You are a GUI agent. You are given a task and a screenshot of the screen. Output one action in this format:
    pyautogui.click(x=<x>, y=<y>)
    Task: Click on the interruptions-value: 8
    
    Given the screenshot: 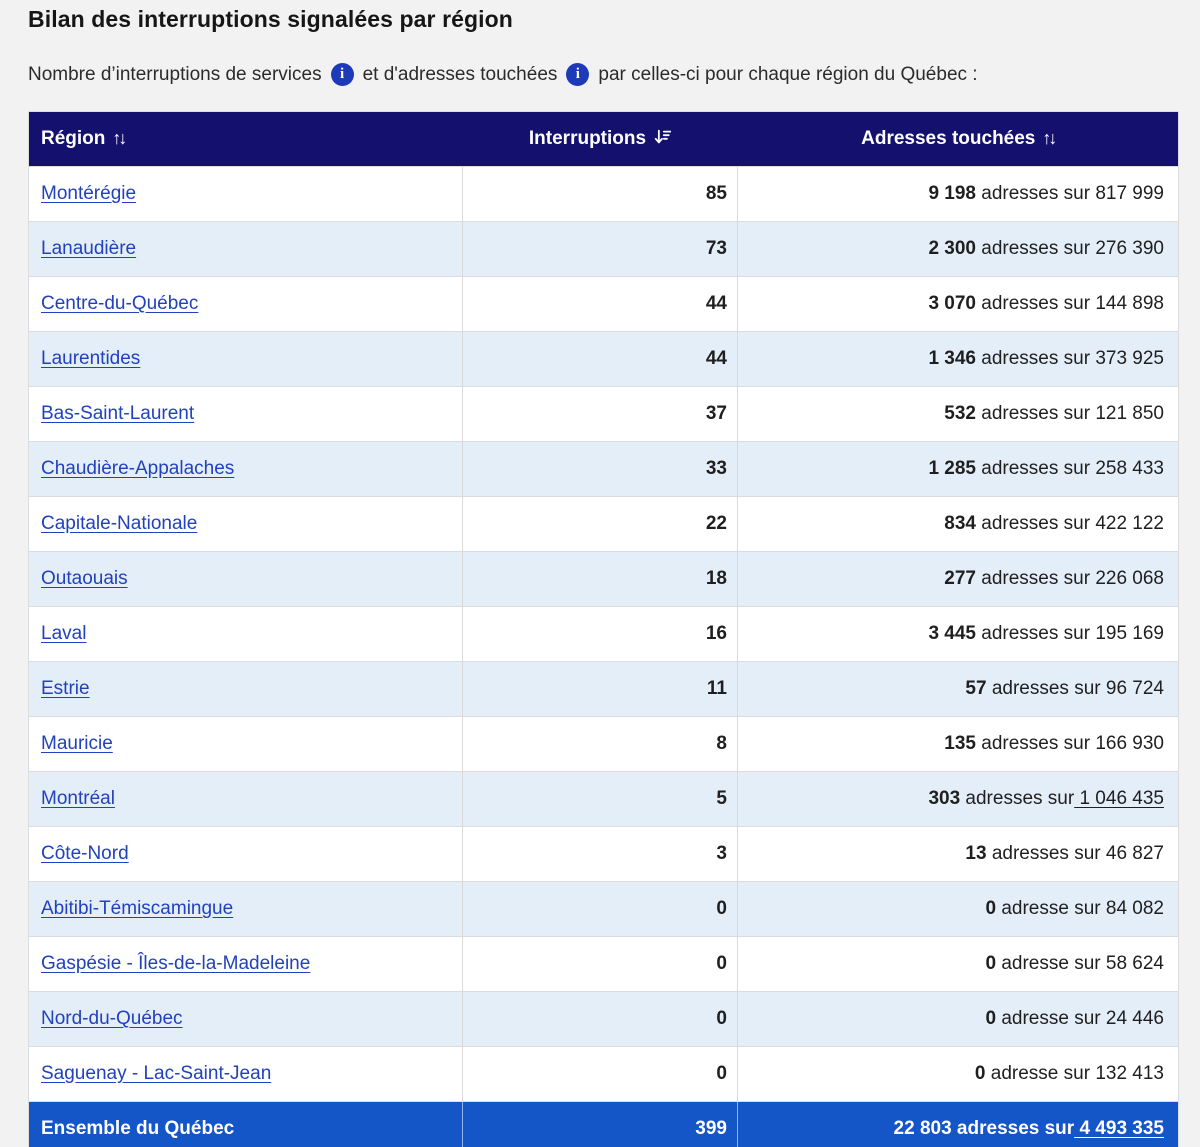 What is the action you would take?
    pyautogui.click(x=600, y=744)
    